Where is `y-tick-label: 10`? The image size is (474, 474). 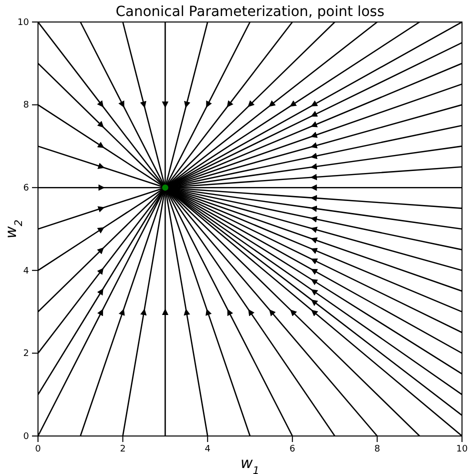
y-tick-label: 10 is located at coordinates (24, 23).